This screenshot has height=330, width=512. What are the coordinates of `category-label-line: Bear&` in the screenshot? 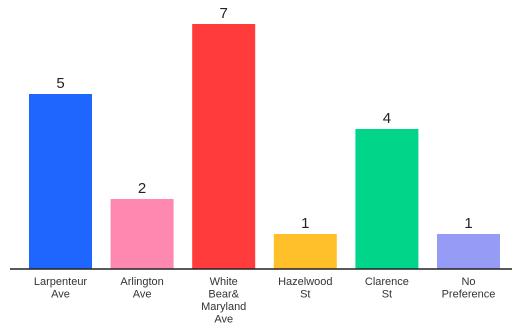 It's located at (223, 295).